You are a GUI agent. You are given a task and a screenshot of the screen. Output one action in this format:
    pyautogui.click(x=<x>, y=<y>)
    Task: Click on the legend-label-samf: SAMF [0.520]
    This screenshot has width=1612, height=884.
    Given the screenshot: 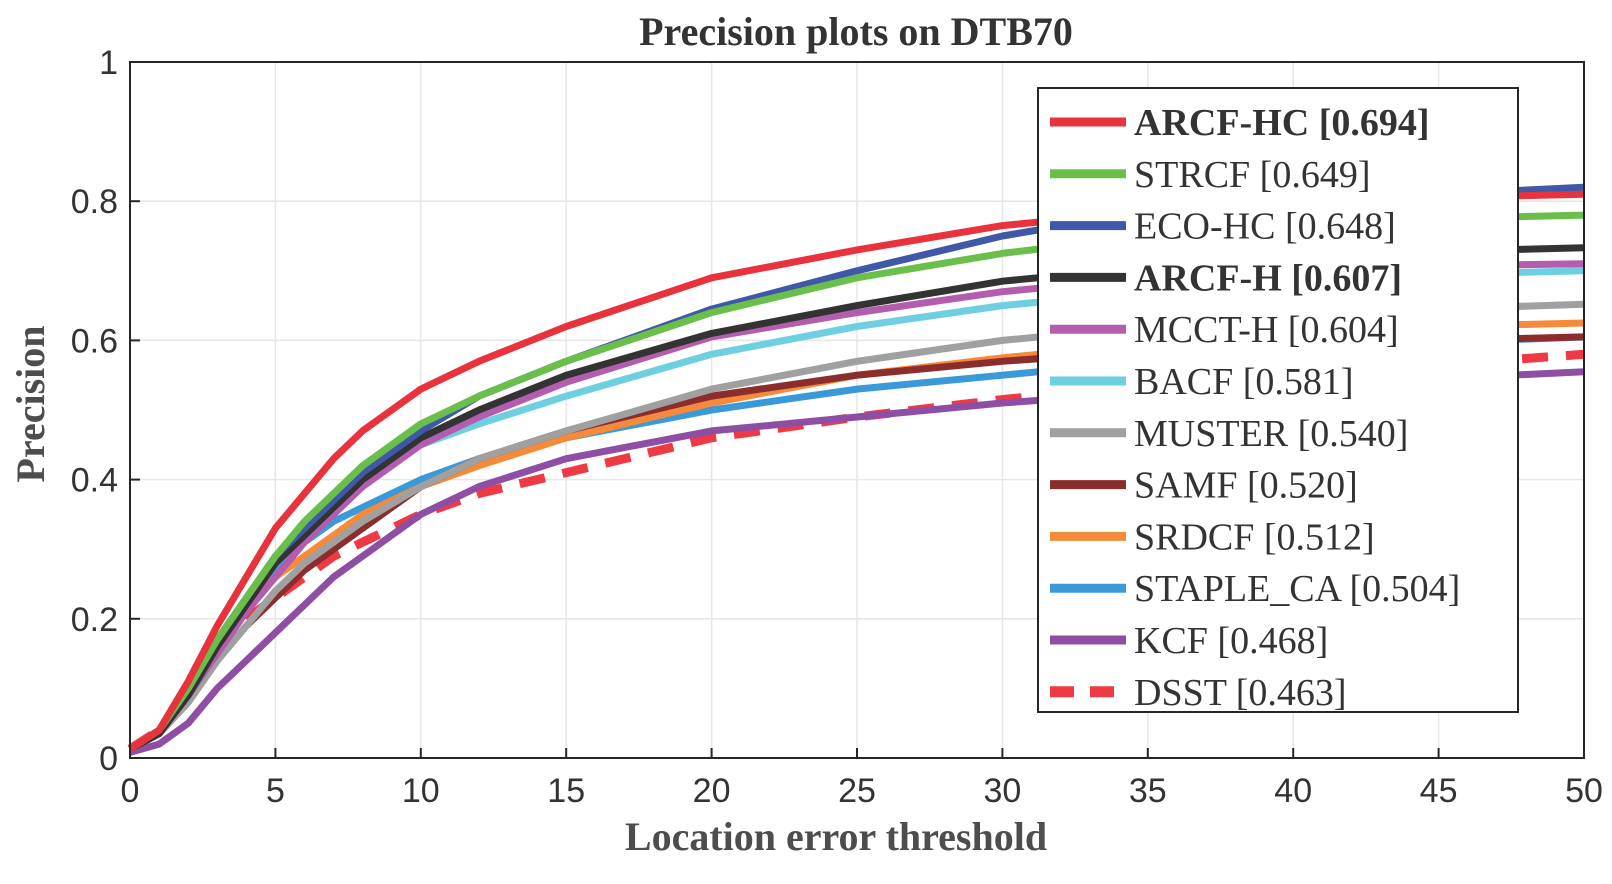 What is the action you would take?
    pyautogui.click(x=1246, y=486)
    